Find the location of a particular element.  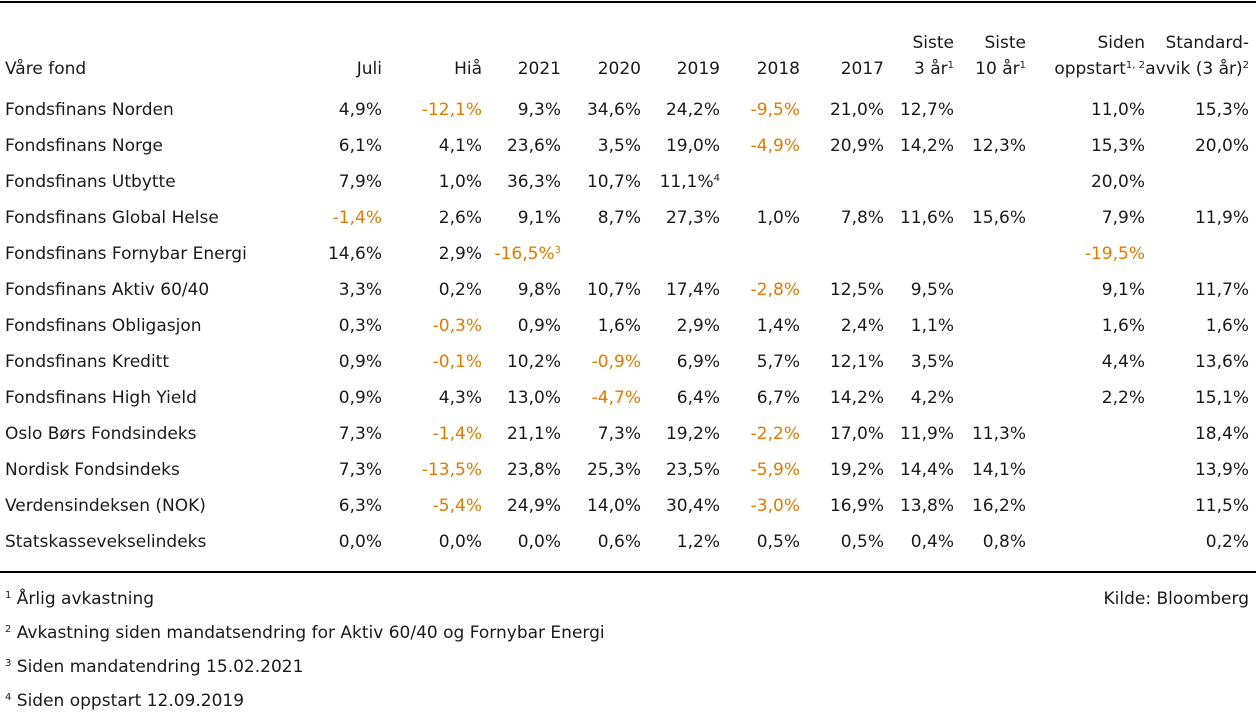

cell-2018: 1,0% is located at coordinates (760, 218).